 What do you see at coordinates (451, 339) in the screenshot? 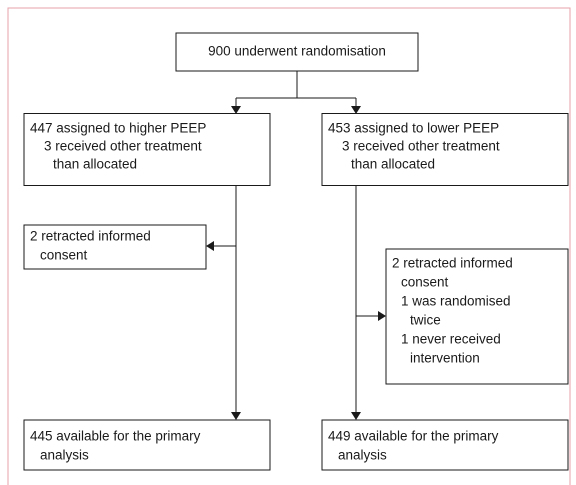
I see `node-text: 1 never received` at bounding box center [451, 339].